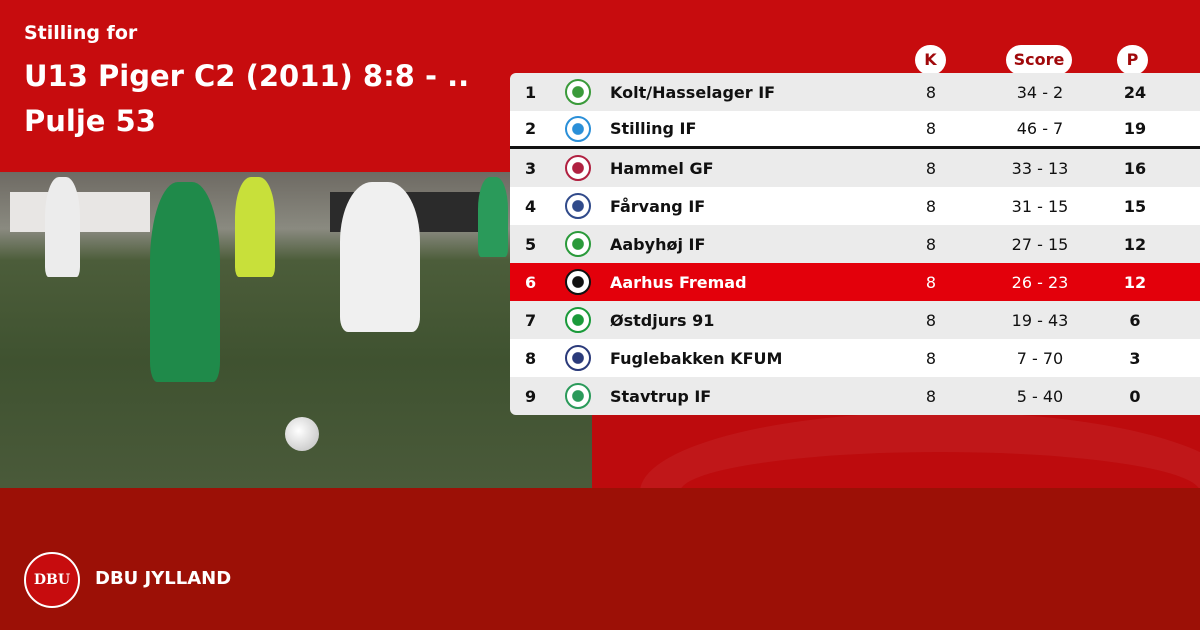 The width and height of the screenshot is (1200, 630). I want to click on ad-banner, so click(80, 212).